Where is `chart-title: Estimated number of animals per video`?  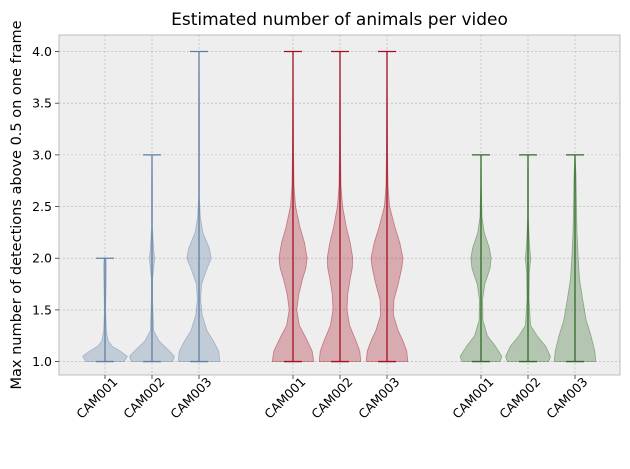
chart-title: Estimated number of animals per video is located at coordinates (339, 20).